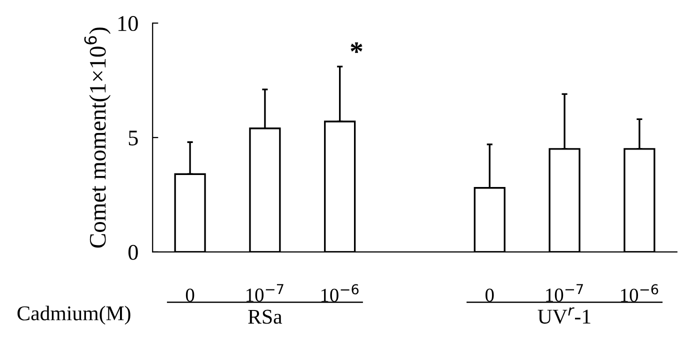 The width and height of the screenshot is (700, 340). Describe the element at coordinates (564, 315) in the screenshot. I see `text: UV$^{r}$-1` at that location.